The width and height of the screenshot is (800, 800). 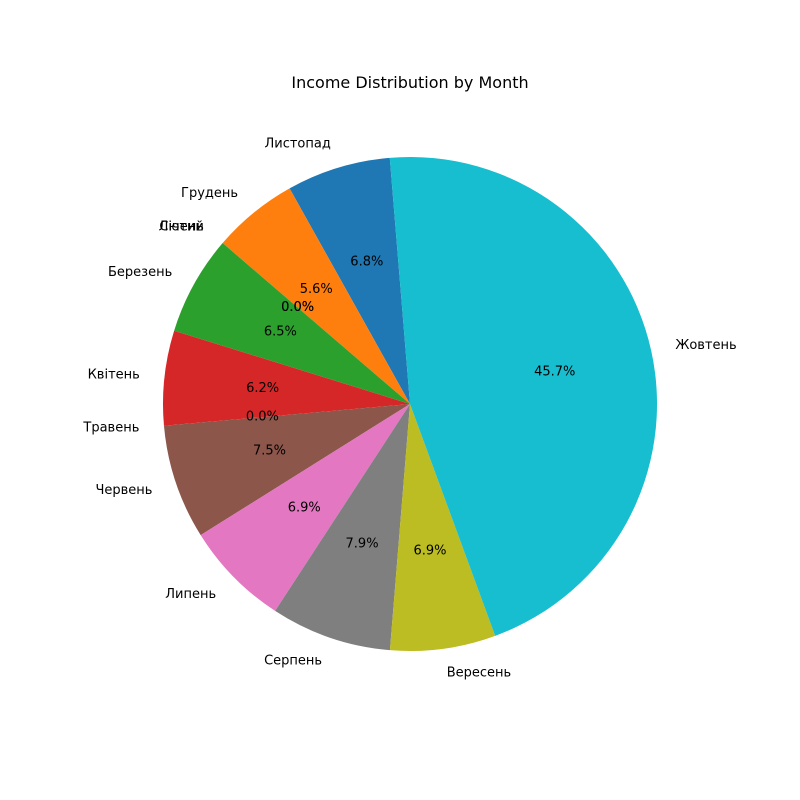 What do you see at coordinates (280, 332) in the screenshot?
I see `slice-5-percent: 6.5%` at bounding box center [280, 332].